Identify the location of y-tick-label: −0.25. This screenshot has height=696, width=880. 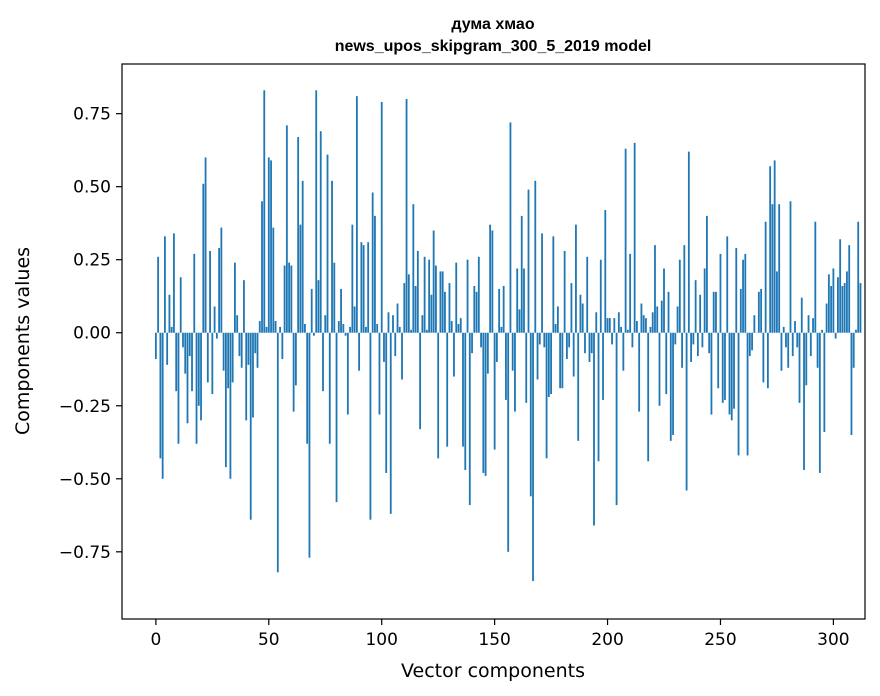
(85, 407).